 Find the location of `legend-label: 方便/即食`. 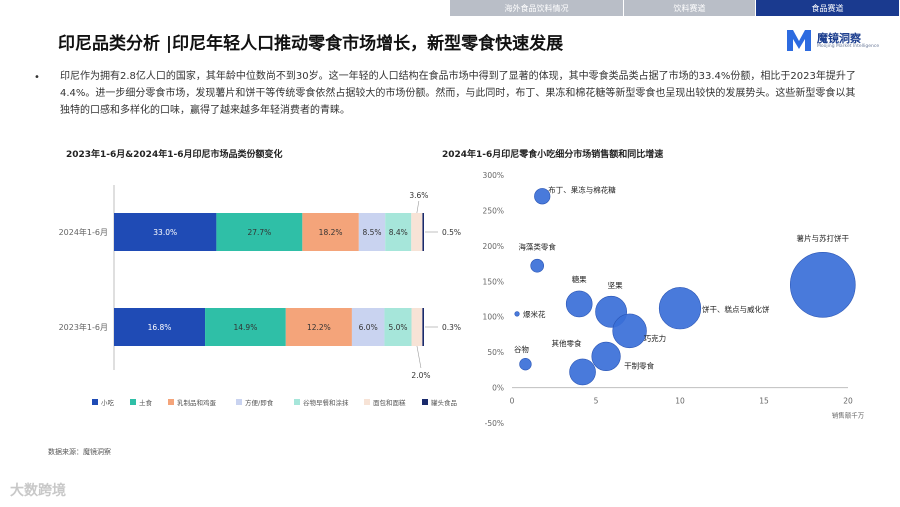

legend-label: 方便/即食 is located at coordinates (259, 402).